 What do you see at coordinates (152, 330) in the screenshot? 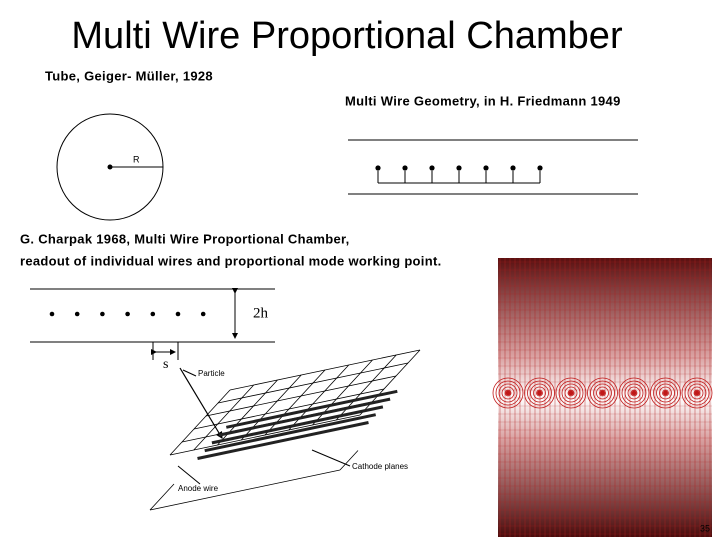
I see `chamber-diagram: 2h s` at bounding box center [152, 330].